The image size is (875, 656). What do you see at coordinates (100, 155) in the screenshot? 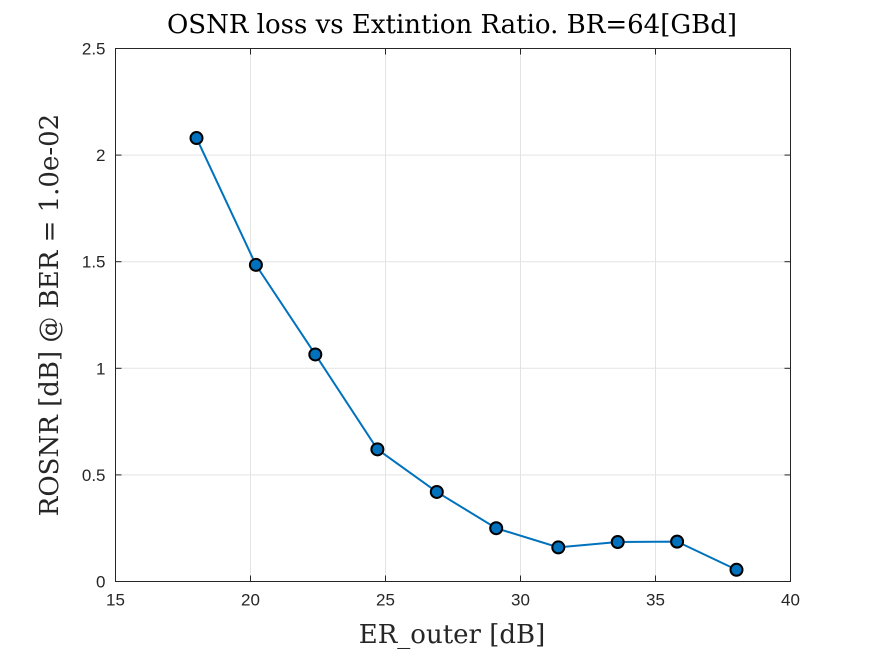
I see `y-tick-label: 2` at bounding box center [100, 155].